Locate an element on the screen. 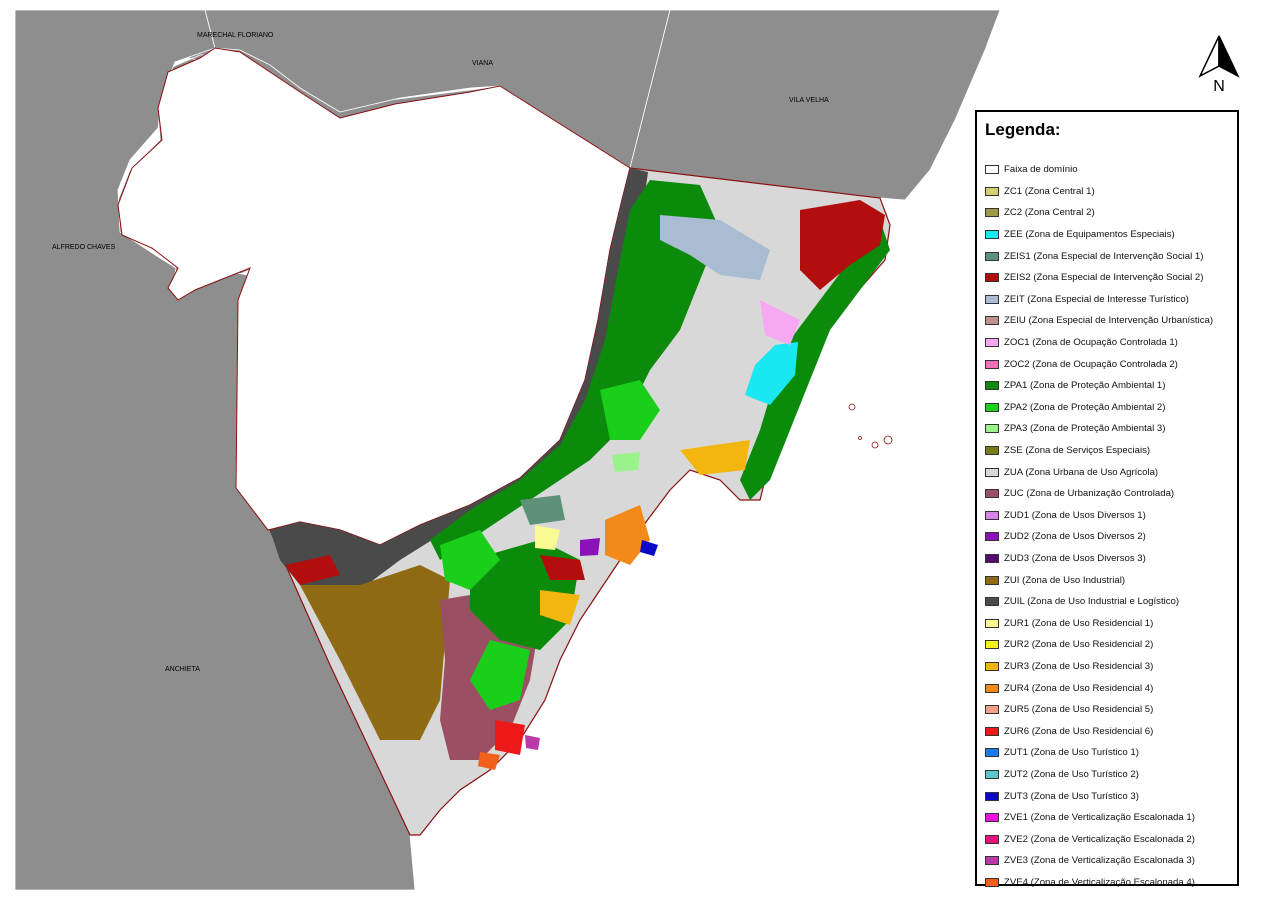  legend-item: ZUA (Zona Urbana de Uso Agrícola) is located at coordinates (1099, 472).